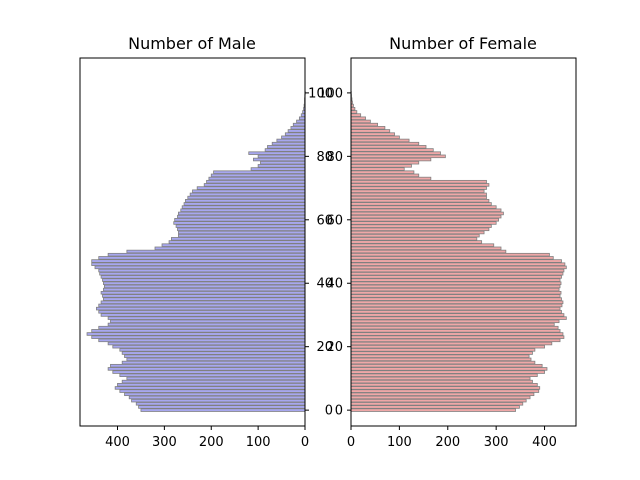  What do you see at coordinates (211, 442) in the screenshot?
I see `male-x-tick-label: 200` at bounding box center [211, 442].